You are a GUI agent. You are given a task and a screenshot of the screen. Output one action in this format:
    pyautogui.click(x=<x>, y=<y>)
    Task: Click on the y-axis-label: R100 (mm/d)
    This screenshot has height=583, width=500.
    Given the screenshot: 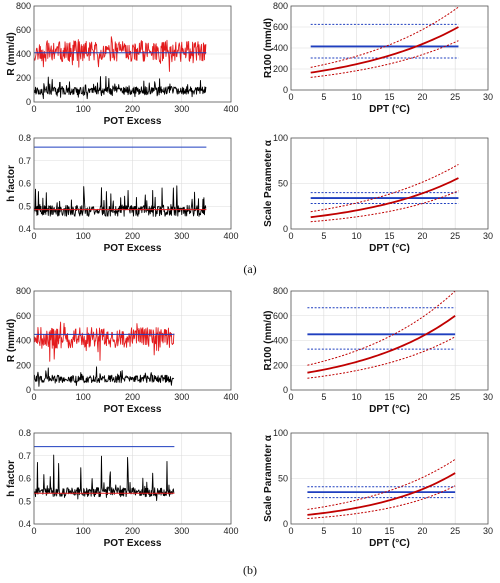 What is the action you would take?
    pyautogui.click(x=268, y=48)
    